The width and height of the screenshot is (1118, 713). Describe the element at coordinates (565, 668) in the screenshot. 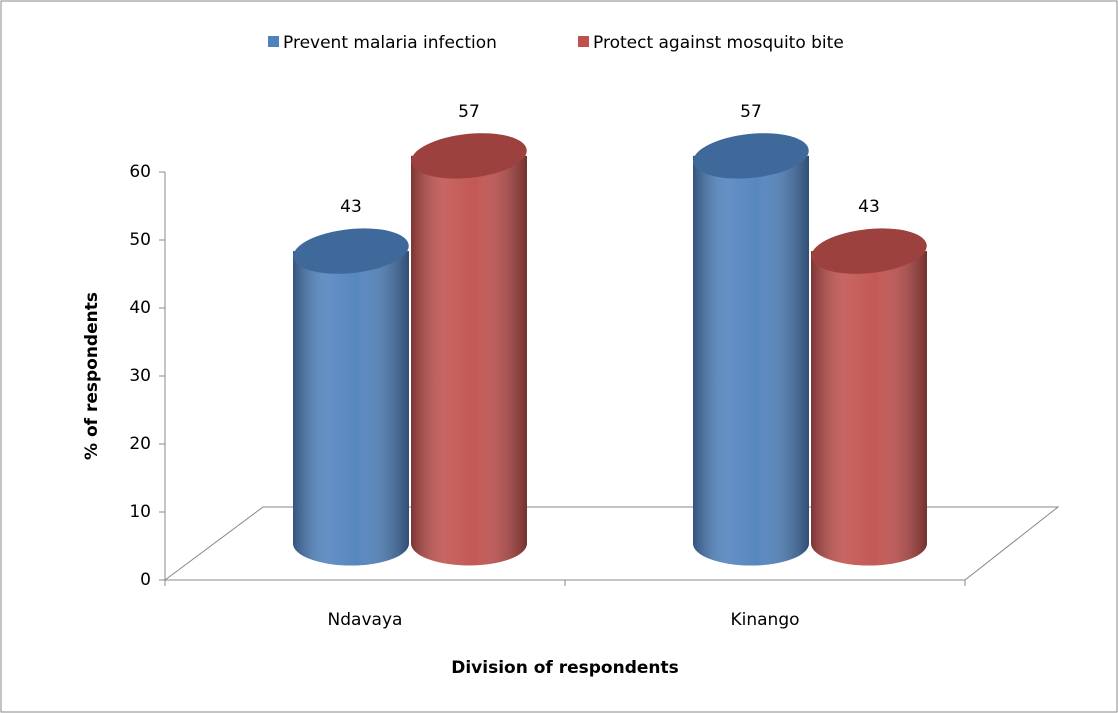

I see `x-axis-title: Division of respondents` at that location.